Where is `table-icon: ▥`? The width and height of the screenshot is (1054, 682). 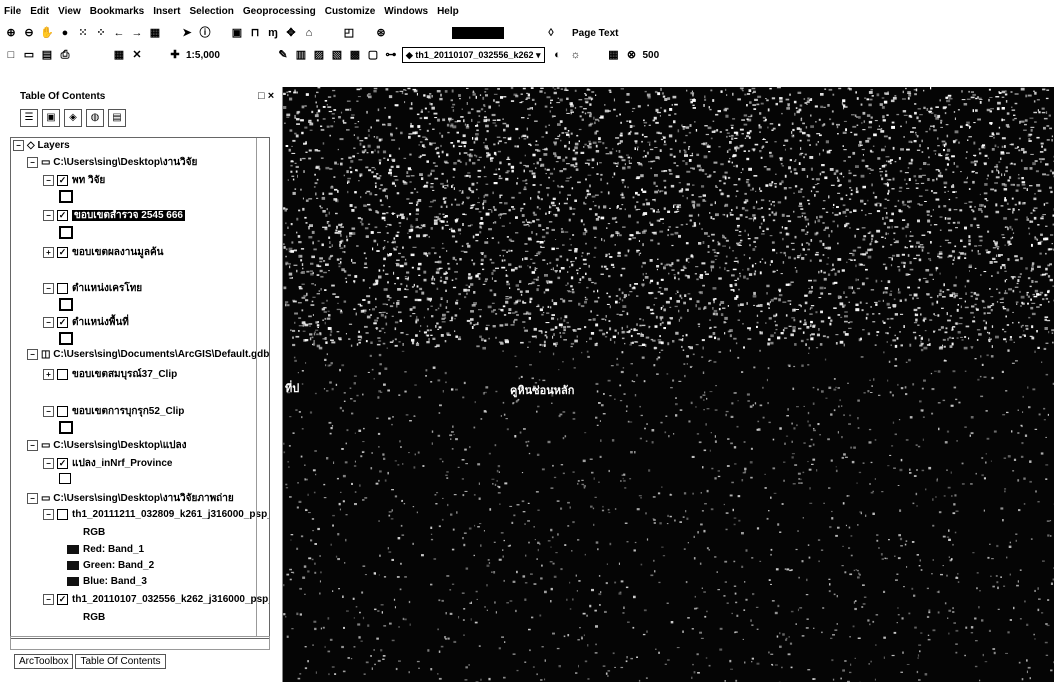
table-icon: ▥ is located at coordinates (301, 55).